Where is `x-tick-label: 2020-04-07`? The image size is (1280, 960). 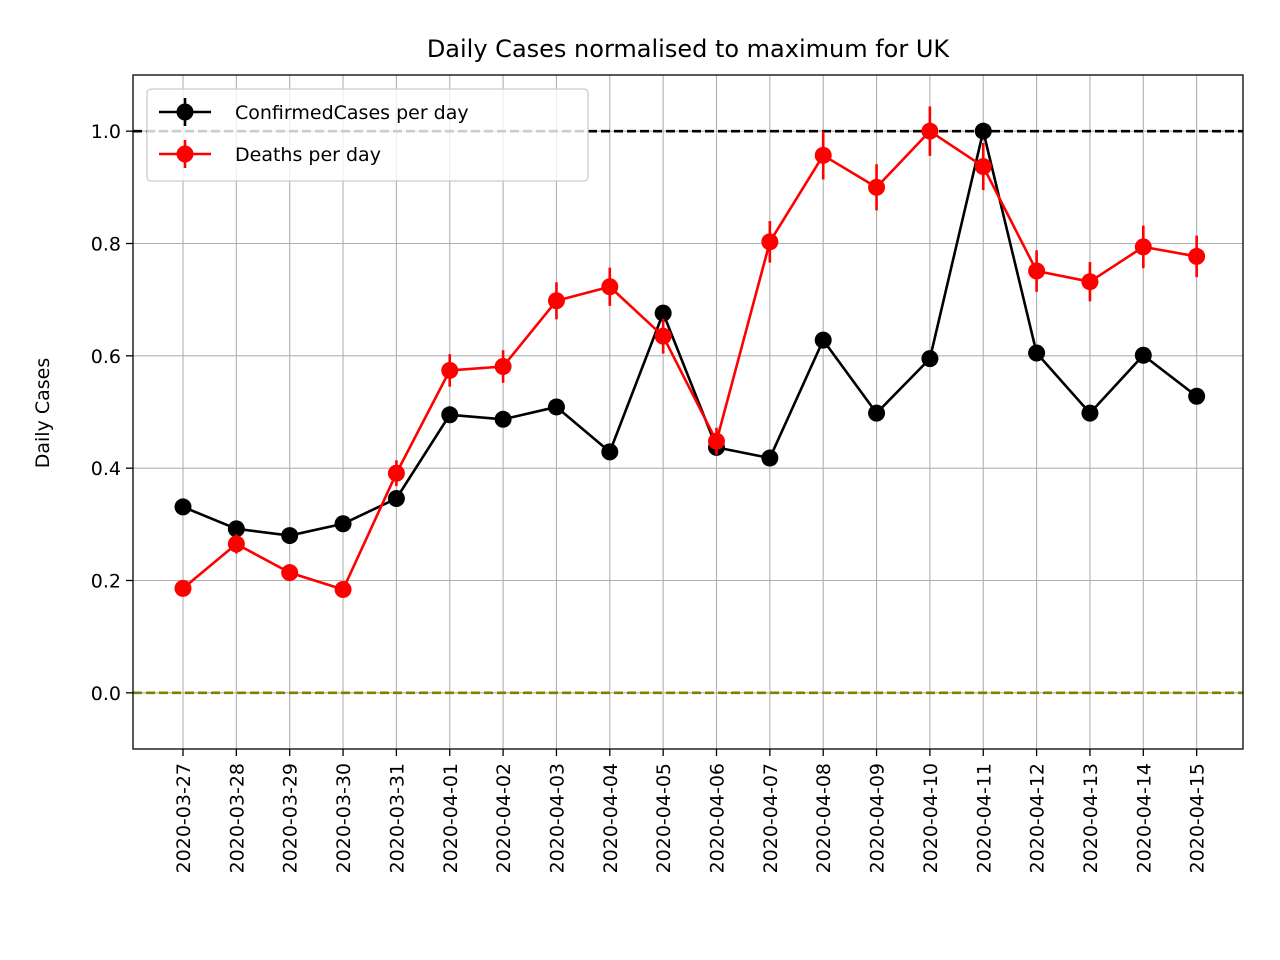
x-tick-label: 2020-04-07 is located at coordinates (771, 818).